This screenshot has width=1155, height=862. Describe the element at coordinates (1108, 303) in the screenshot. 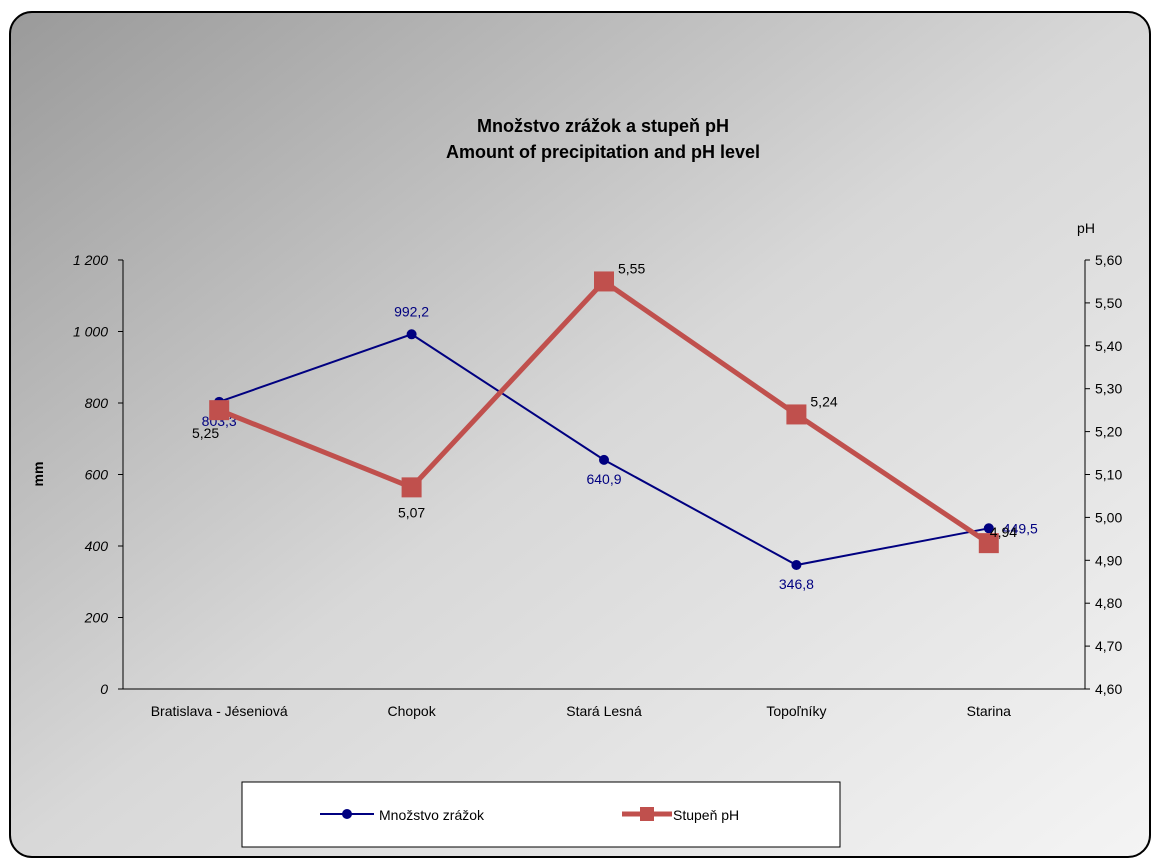

I see `y-right-tick-label: 5,50` at that location.